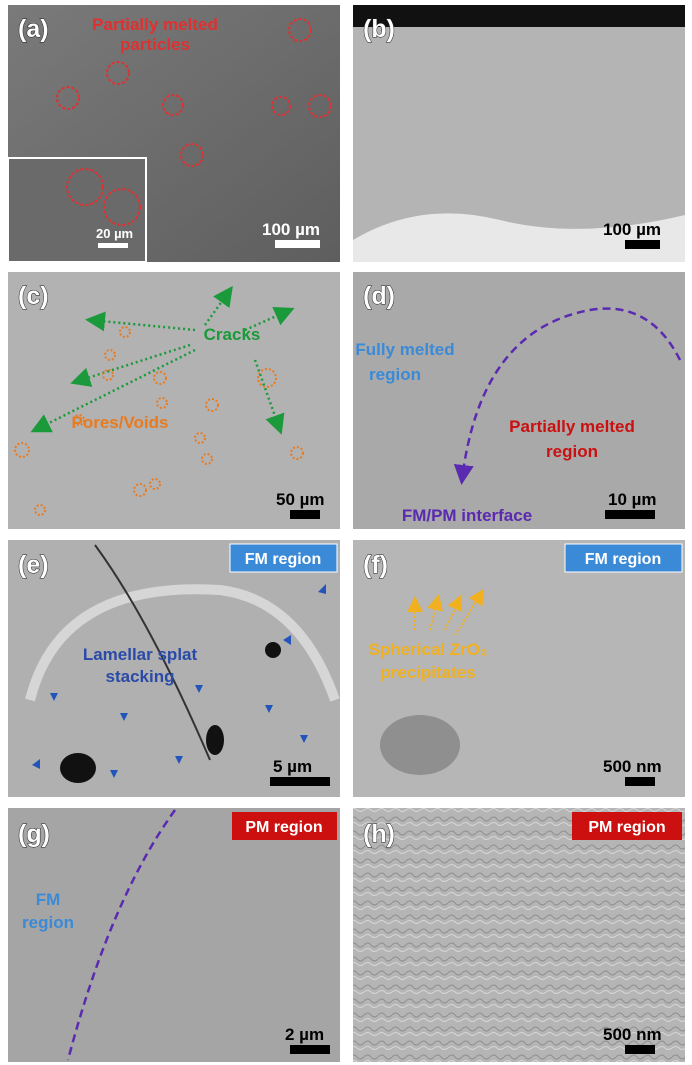 Image resolution: width=692 pixels, height=1065 pixels. Describe the element at coordinates (375, 565) in the screenshot. I see `panel-label: (f)` at that location.